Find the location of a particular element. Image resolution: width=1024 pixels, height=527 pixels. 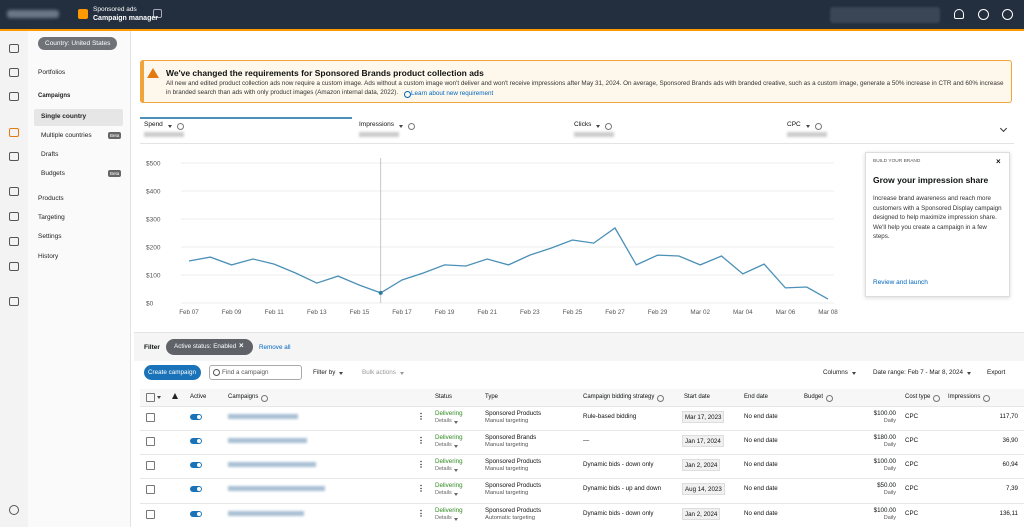

toolbar-button: Columns is located at coordinates (835, 372).